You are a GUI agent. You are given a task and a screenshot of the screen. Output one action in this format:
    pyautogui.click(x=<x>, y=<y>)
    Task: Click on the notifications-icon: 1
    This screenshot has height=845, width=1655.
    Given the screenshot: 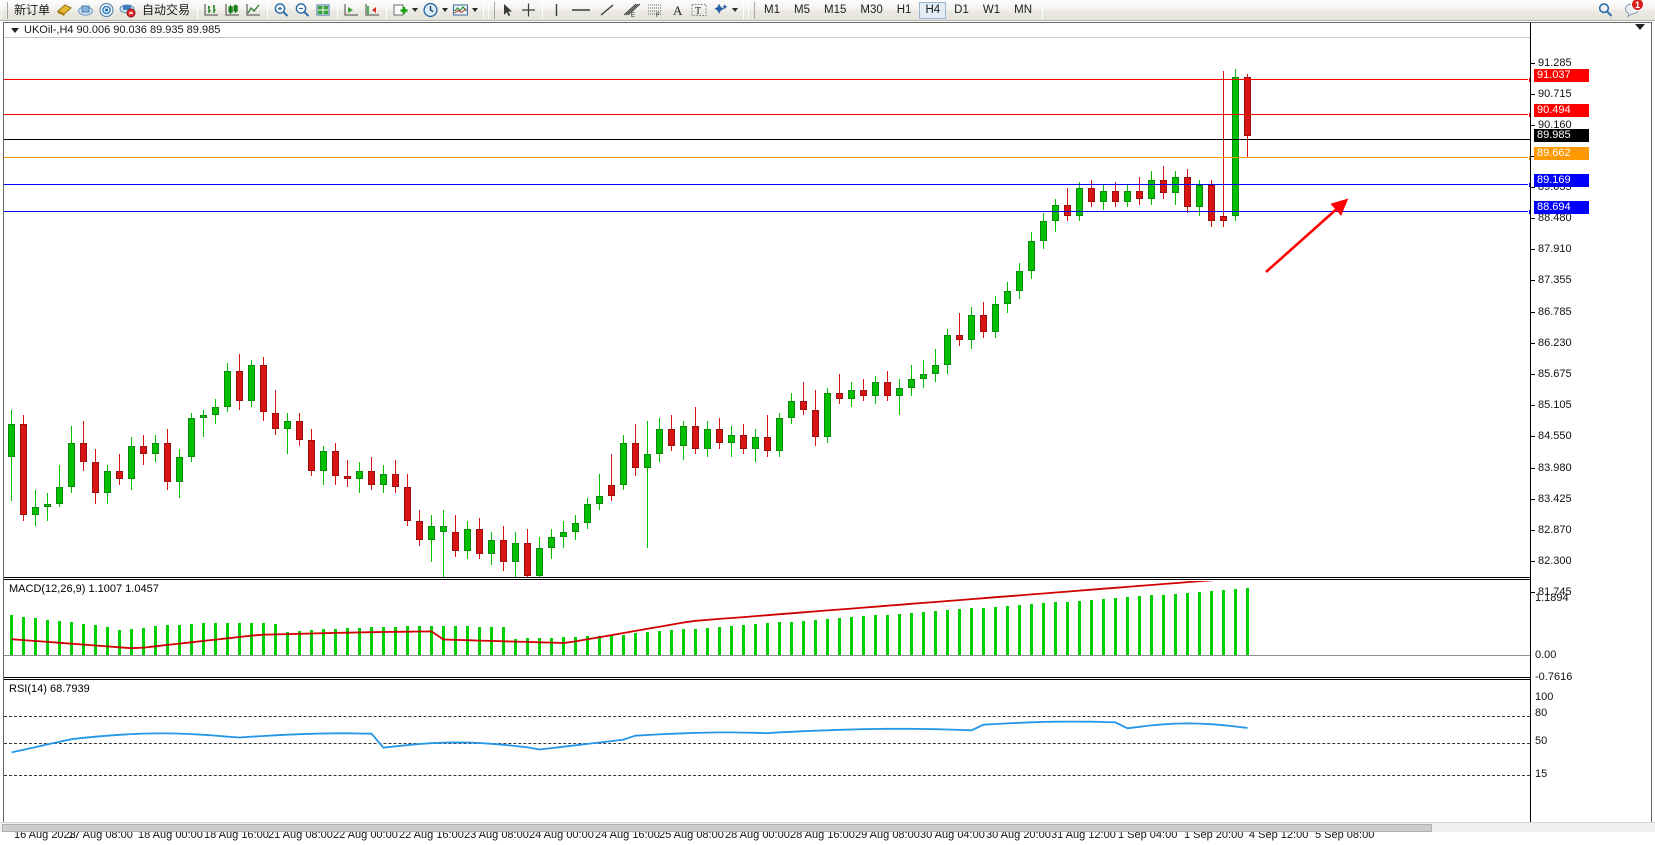 What is the action you would take?
    pyautogui.click(x=1633, y=10)
    